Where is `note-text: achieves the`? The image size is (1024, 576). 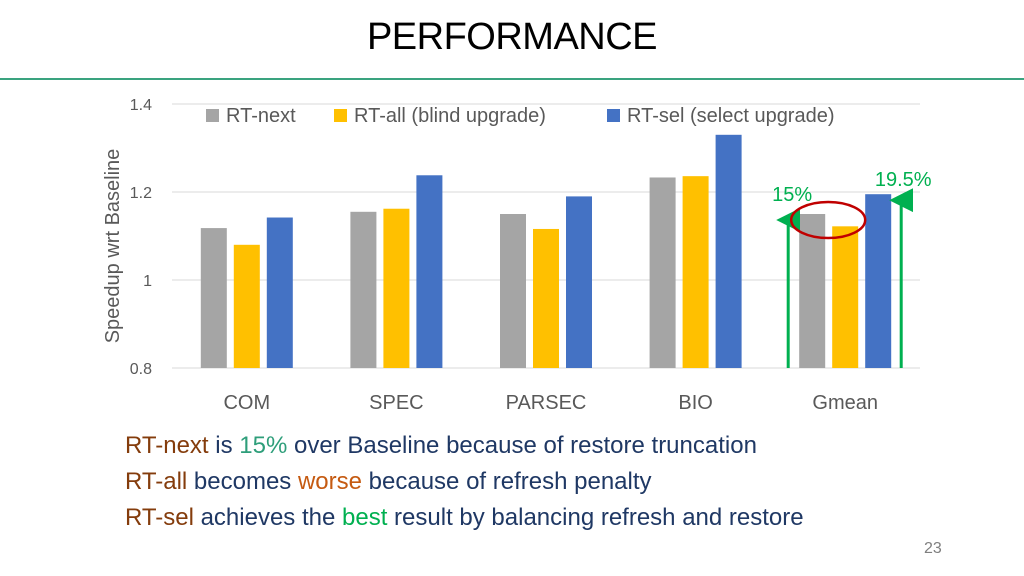 note-text: achieves the is located at coordinates (267, 517).